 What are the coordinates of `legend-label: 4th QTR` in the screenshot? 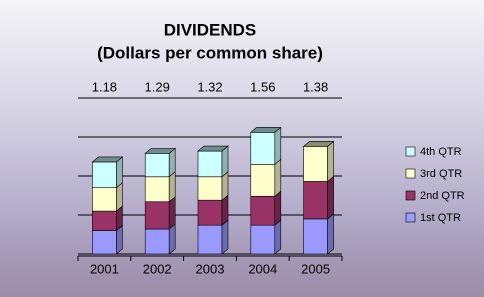 It's located at (441, 152).